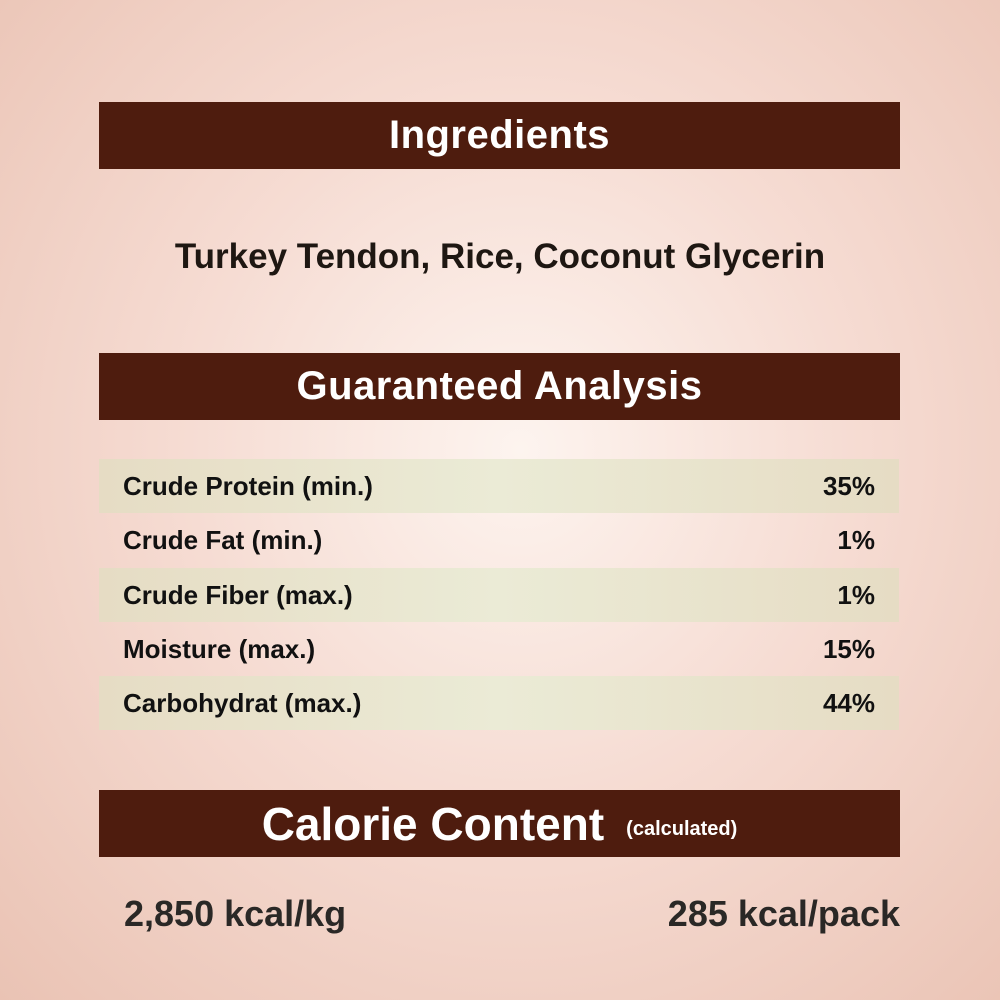  Describe the element at coordinates (499, 486) in the screenshot. I see `table-row: Crude Protein (min.) 35%` at that location.